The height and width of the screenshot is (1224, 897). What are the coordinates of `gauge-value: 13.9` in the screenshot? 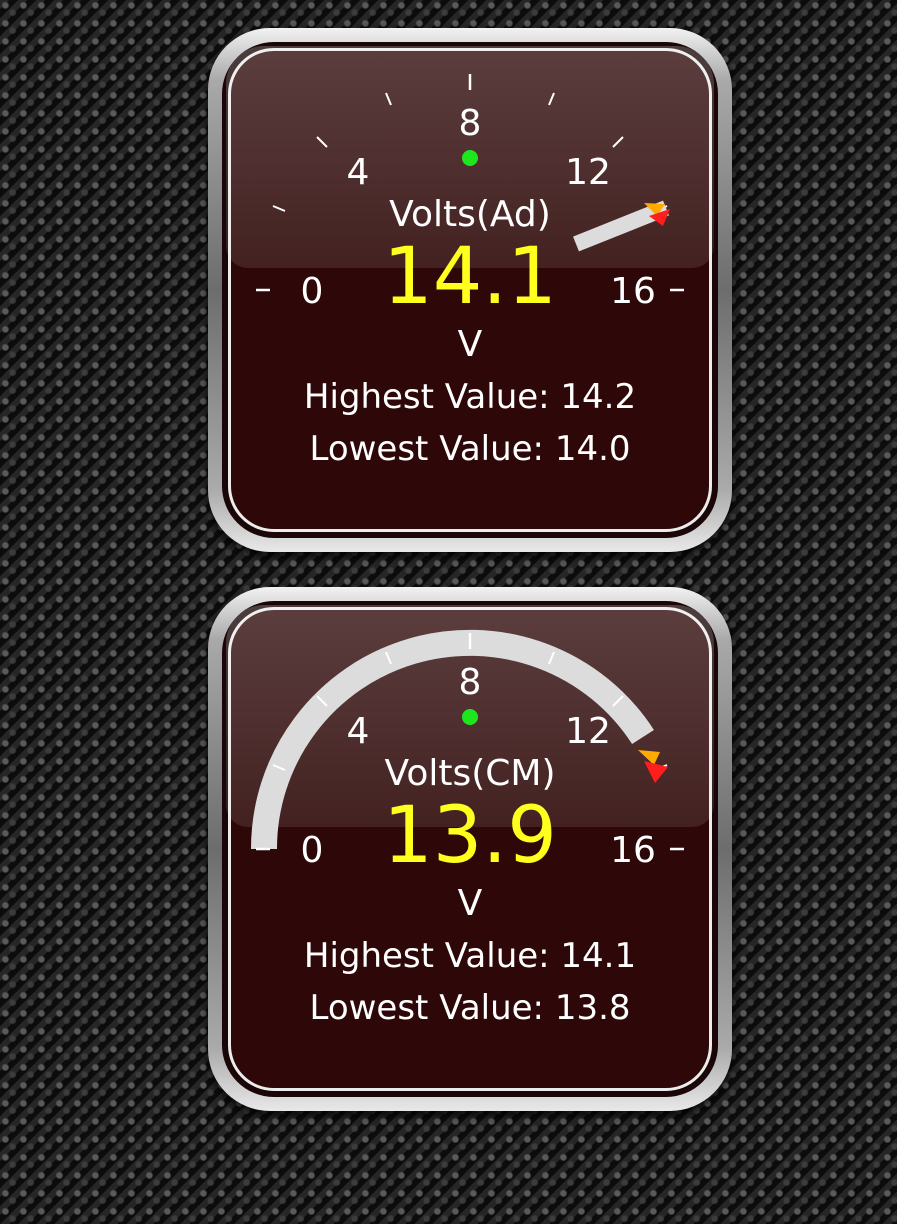 It's located at (470, 836).